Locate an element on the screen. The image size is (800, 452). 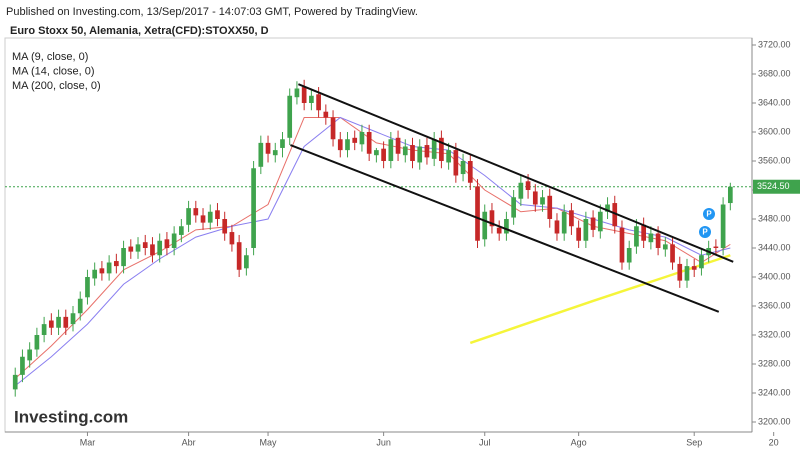
y-tick-label: 3240.00 is located at coordinates (774, 392).